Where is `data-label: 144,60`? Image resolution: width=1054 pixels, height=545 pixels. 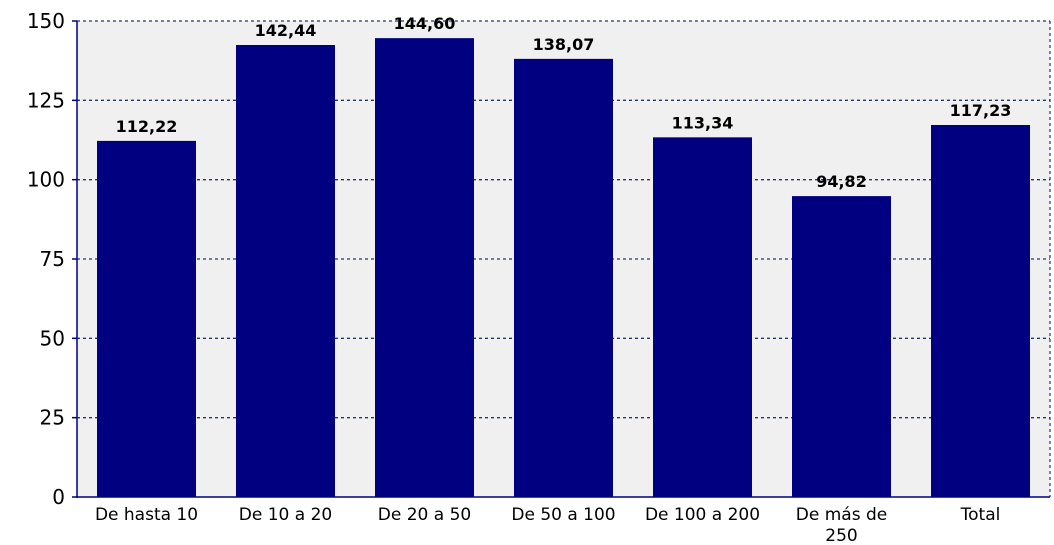
data-label: 144,60 is located at coordinates (425, 23).